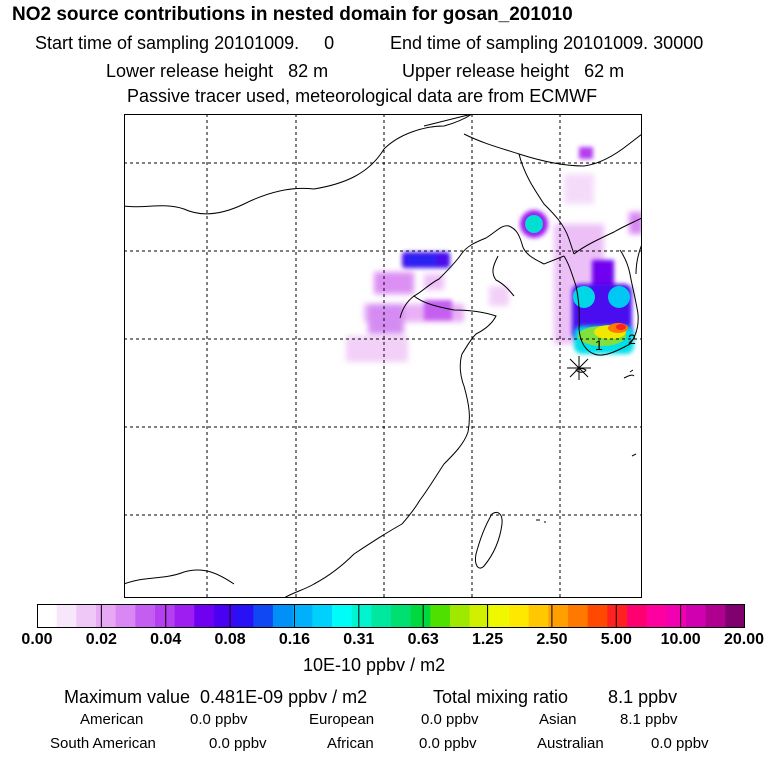 This screenshot has width=768, height=768. I want to click on plume-faint-coast, so click(499, 296).